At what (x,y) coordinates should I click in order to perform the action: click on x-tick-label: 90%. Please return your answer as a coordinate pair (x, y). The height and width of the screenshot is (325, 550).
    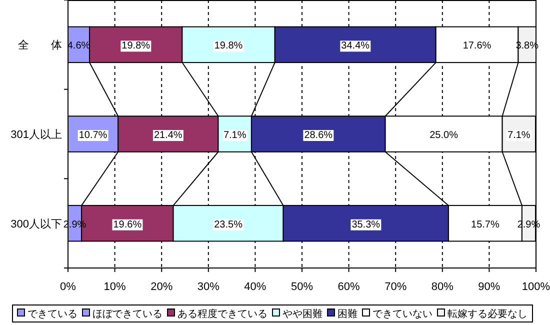
    Looking at the image, I should click on (489, 287).